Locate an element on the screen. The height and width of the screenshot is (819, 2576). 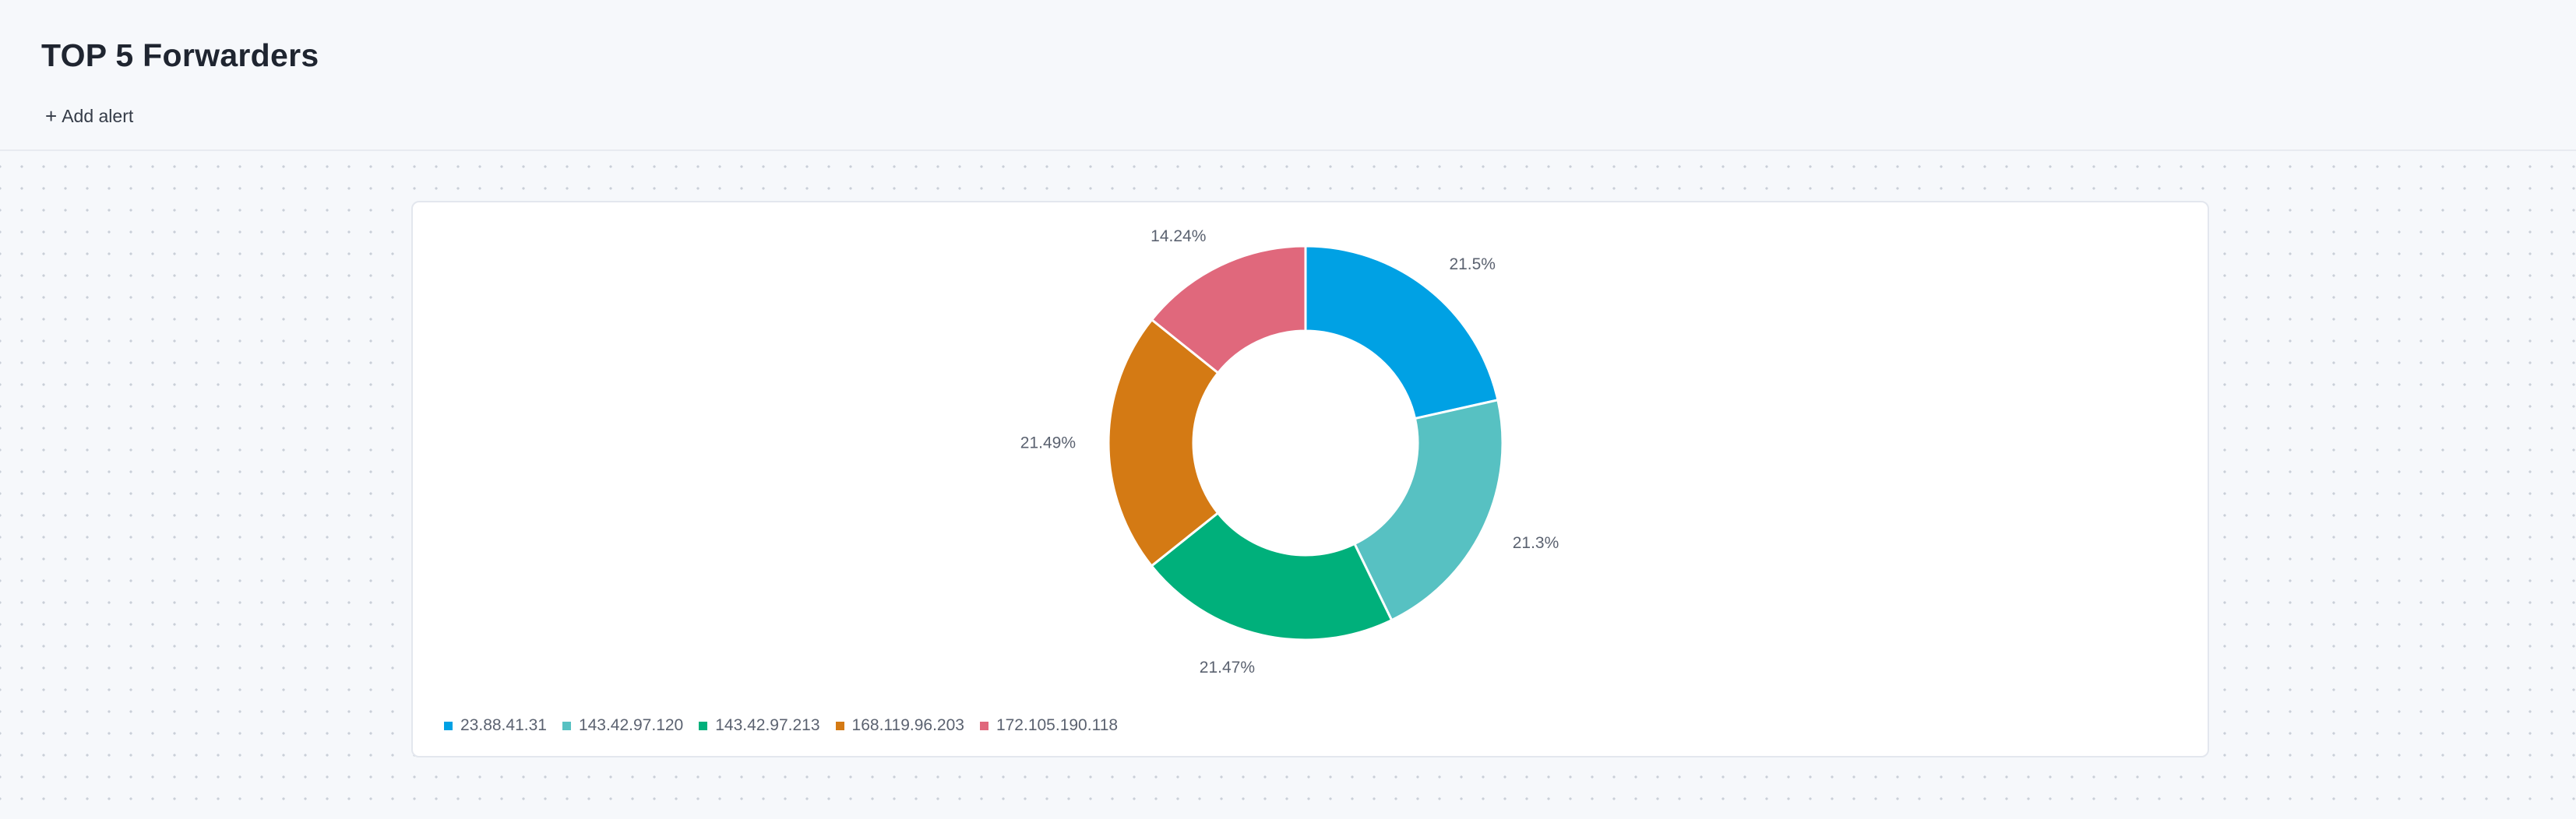
slice-value-label: 21.47% is located at coordinates (1227, 668).